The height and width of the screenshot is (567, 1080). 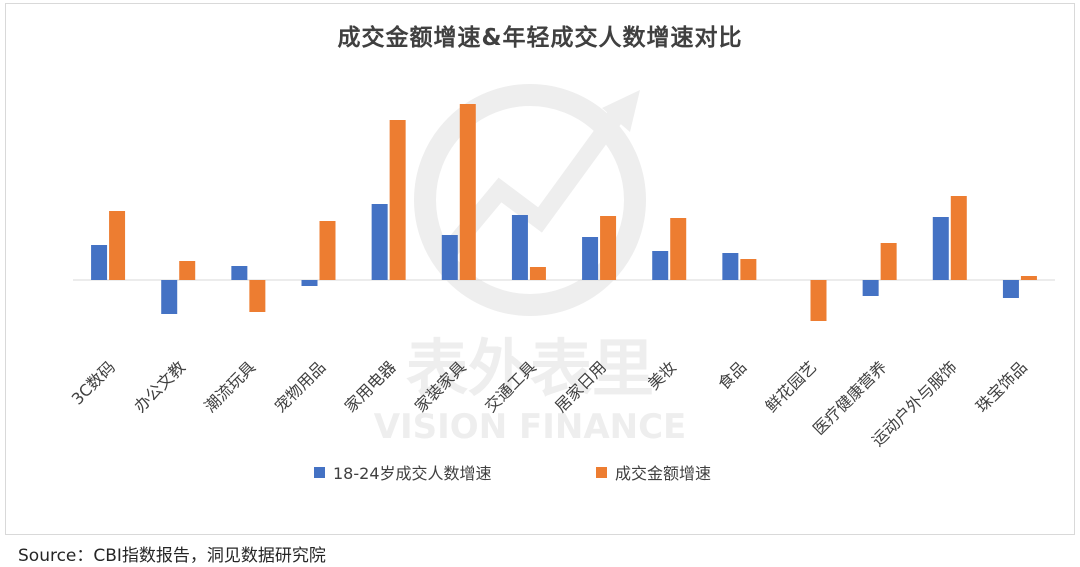 What do you see at coordinates (412, 473) in the screenshot?
I see `legend-label-series1: 18-24岁成交人数增速` at bounding box center [412, 473].